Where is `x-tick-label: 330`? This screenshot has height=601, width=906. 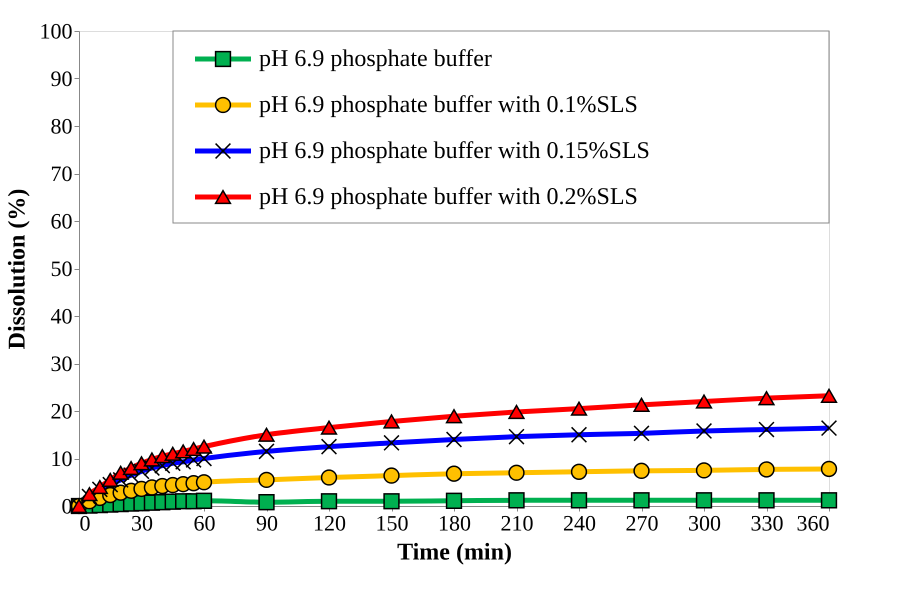 x-tick-label: 330 is located at coordinates (767, 523).